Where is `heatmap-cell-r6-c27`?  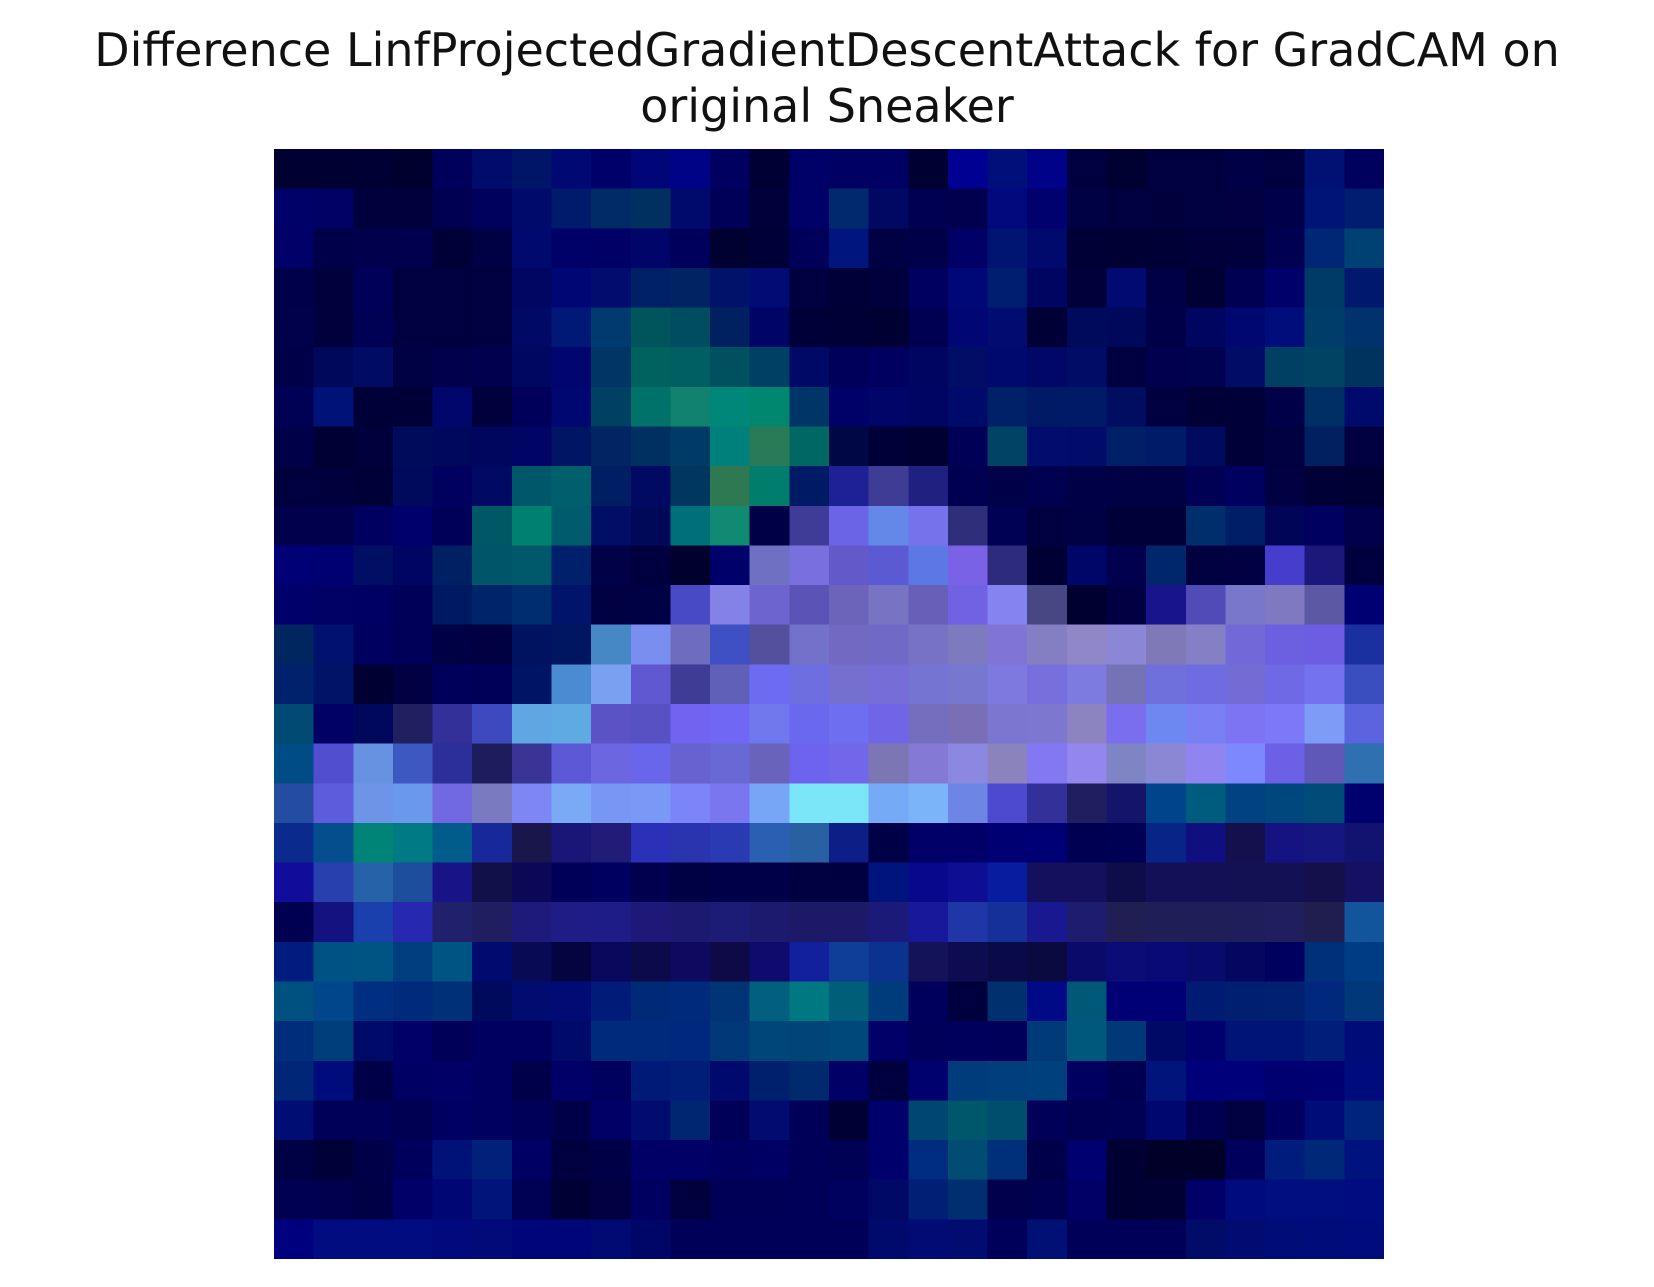 heatmap-cell-r6-c27 is located at coordinates (1364, 407).